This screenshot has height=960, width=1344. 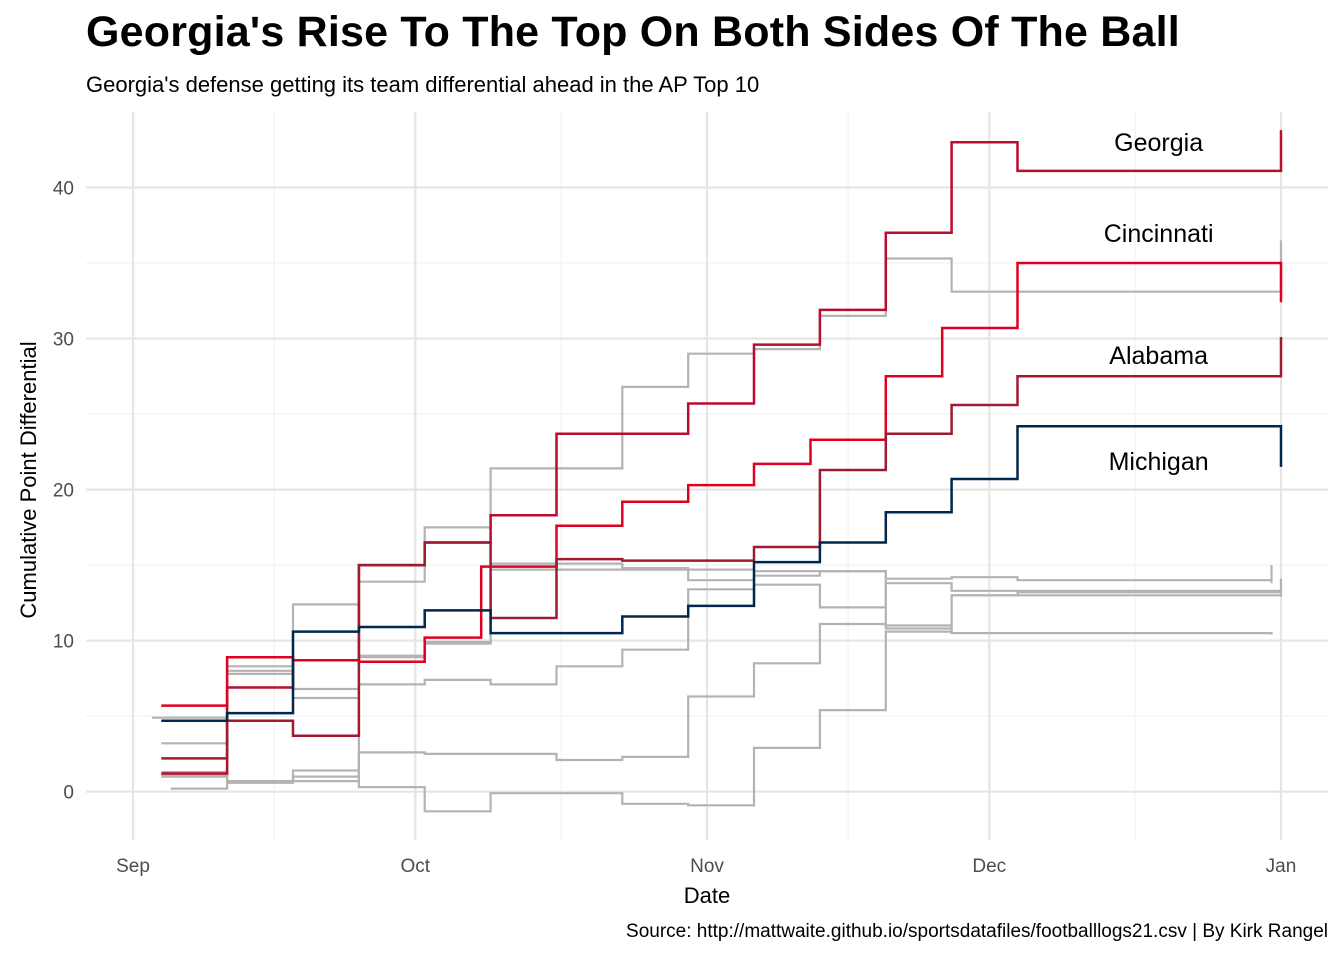 I want to click on y-axis-ticks: 0 10 20 30 40, so click(x=63, y=491).